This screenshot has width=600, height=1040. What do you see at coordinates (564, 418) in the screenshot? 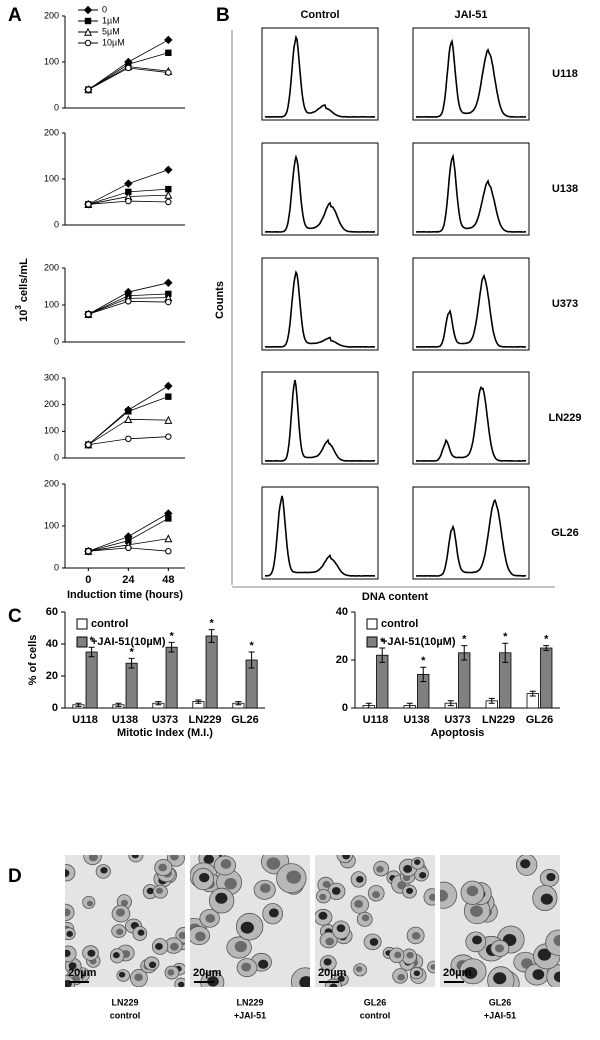
I see `row-label: LN229` at bounding box center [564, 418].